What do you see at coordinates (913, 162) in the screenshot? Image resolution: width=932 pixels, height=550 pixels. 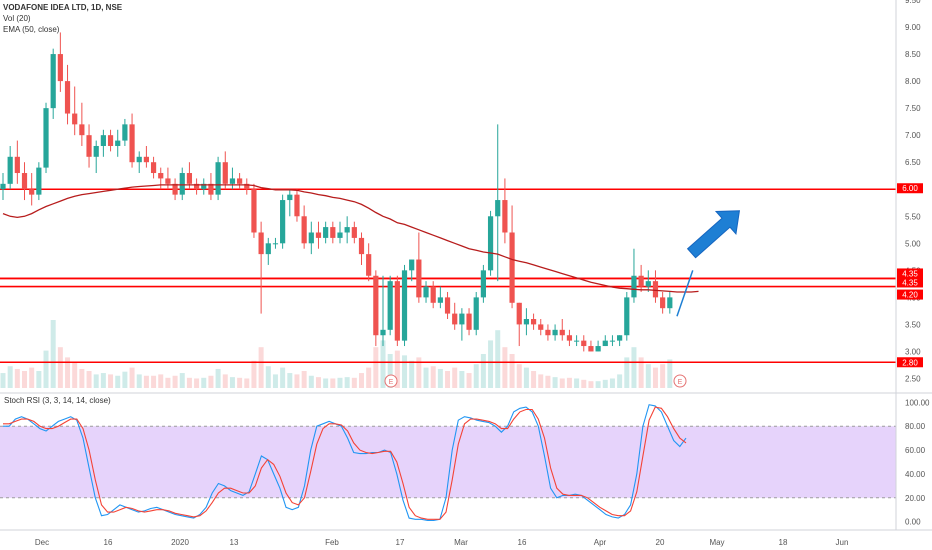 I see `price-tick-label: 6.50` at bounding box center [913, 162].